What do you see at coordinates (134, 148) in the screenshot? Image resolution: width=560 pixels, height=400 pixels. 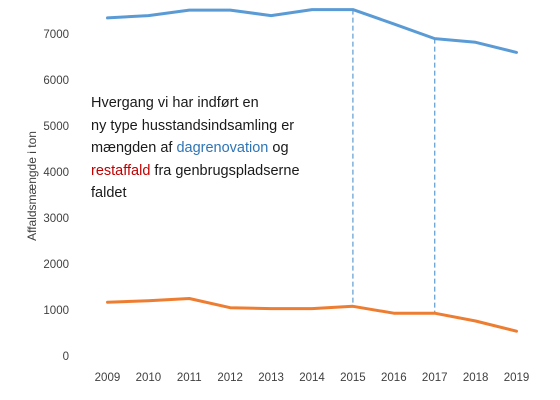 I see `annotation-prefix: mængden af` at bounding box center [134, 148].